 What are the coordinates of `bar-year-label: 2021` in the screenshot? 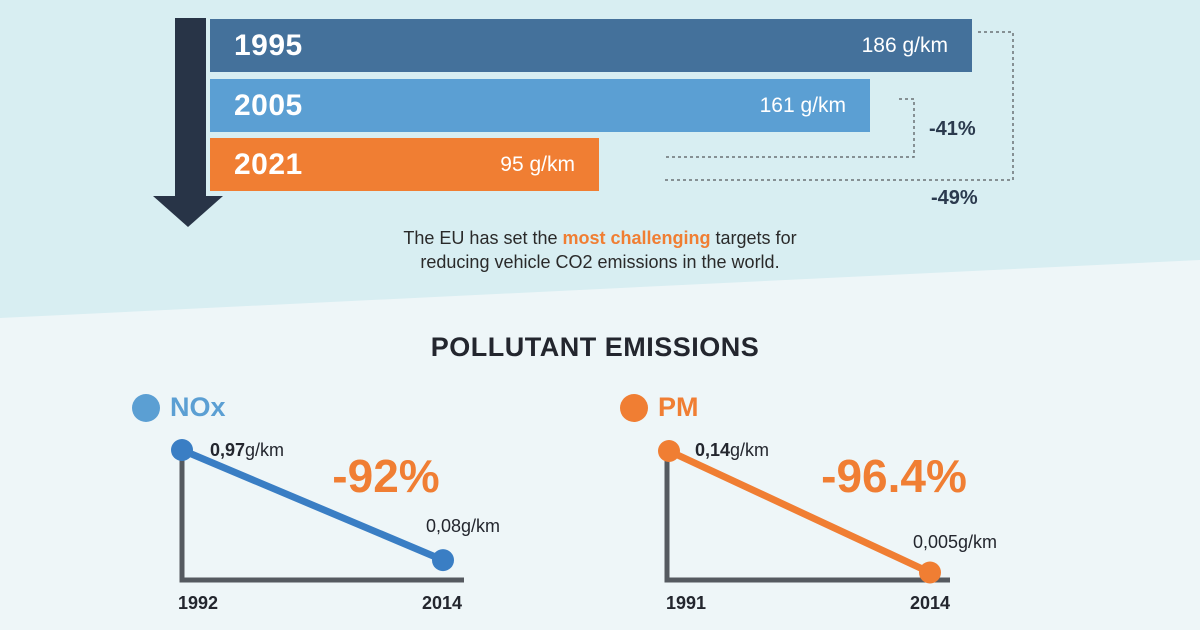 It's located at (268, 164).